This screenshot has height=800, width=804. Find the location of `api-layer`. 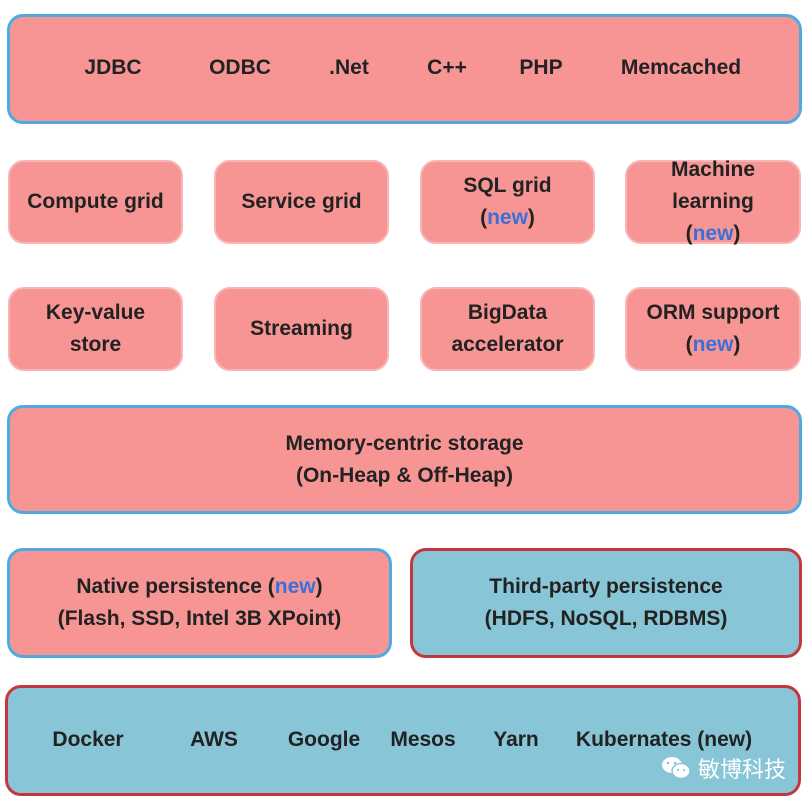

api-layer is located at coordinates (404, 69).